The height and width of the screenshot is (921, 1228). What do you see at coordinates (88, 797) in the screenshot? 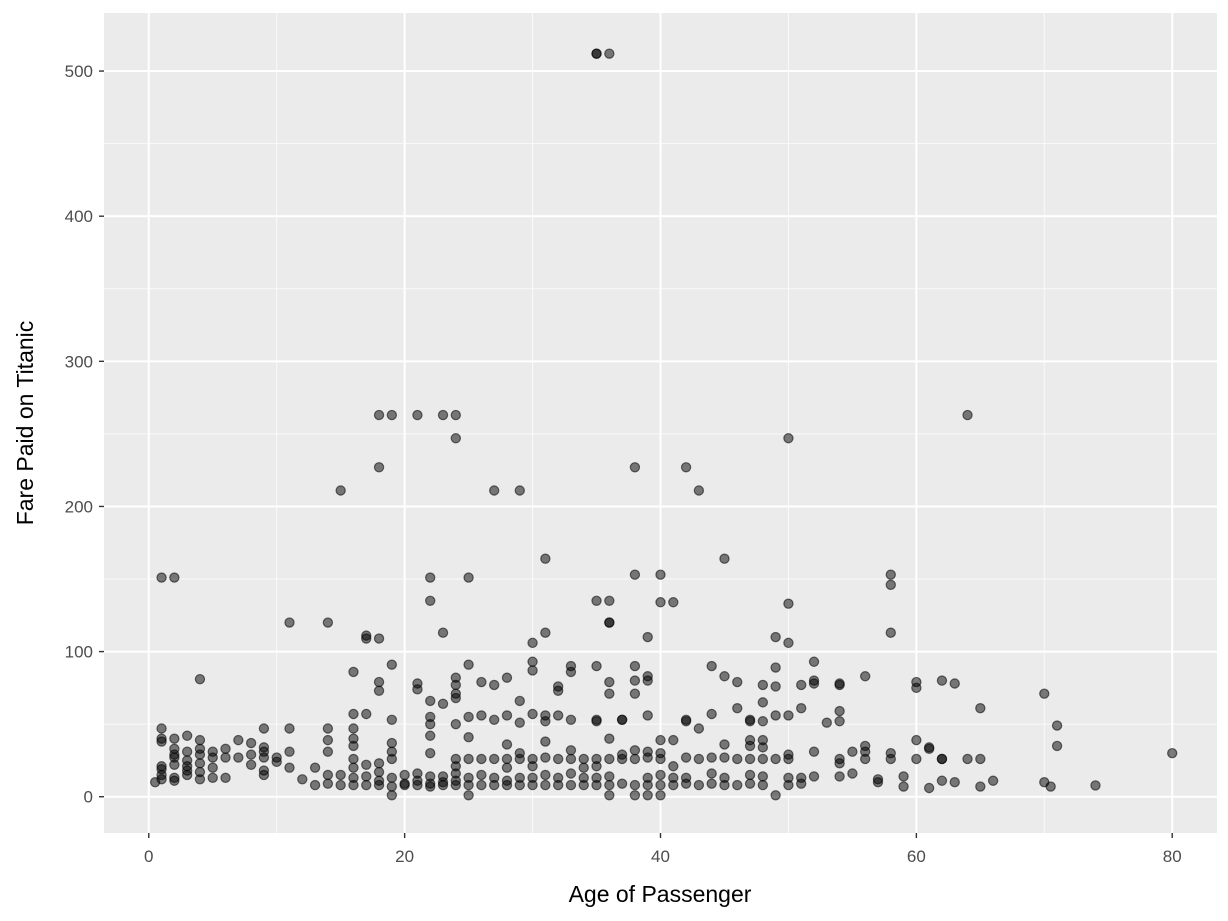
I see `y-tick-label: 0` at bounding box center [88, 797].